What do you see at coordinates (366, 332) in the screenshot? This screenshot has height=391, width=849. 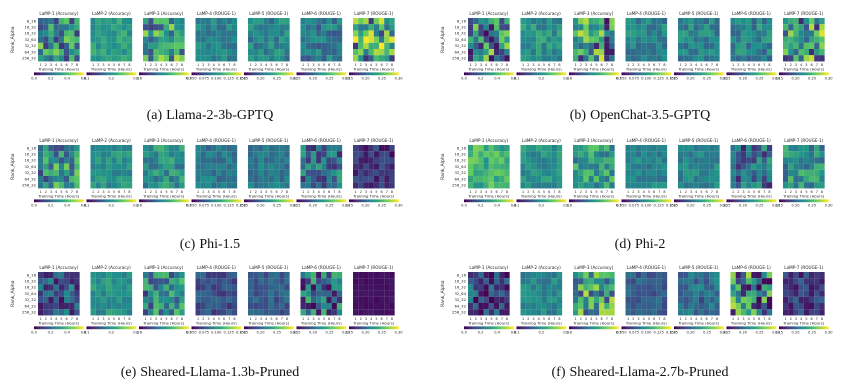 I see `colorbar-tick-label: 0.20` at bounding box center [366, 332].